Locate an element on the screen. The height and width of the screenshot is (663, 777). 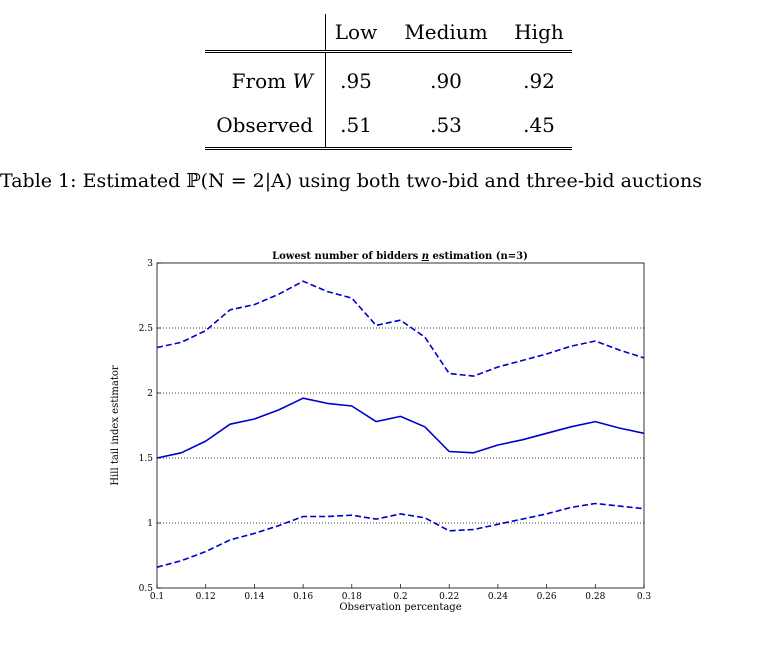
y-tick-label: 2 is located at coordinates (150, 394).